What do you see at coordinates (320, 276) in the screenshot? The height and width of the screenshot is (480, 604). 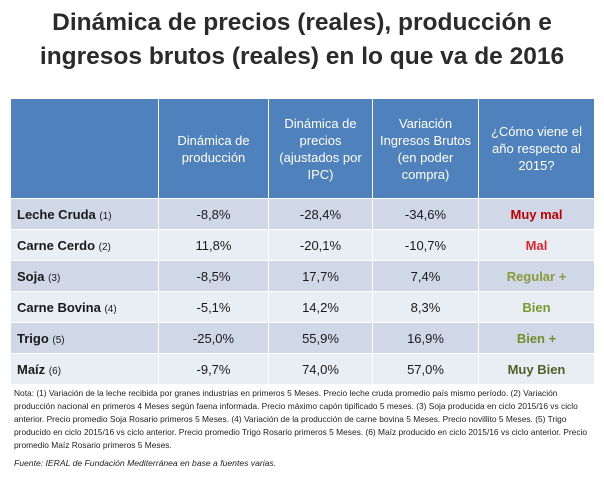 I see `precios-cell: 17,7%` at bounding box center [320, 276].